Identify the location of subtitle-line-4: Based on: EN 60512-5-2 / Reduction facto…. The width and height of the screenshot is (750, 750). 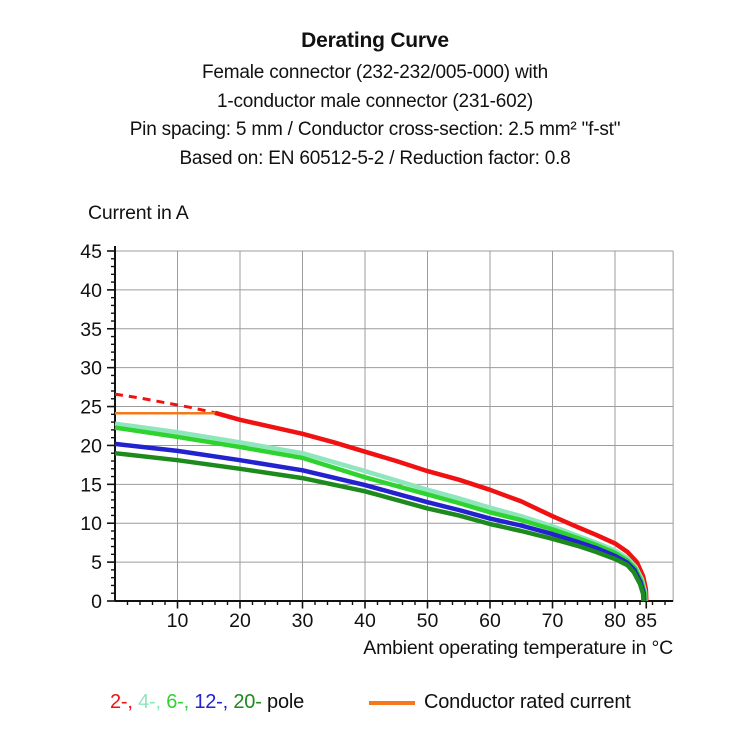
(375, 158).